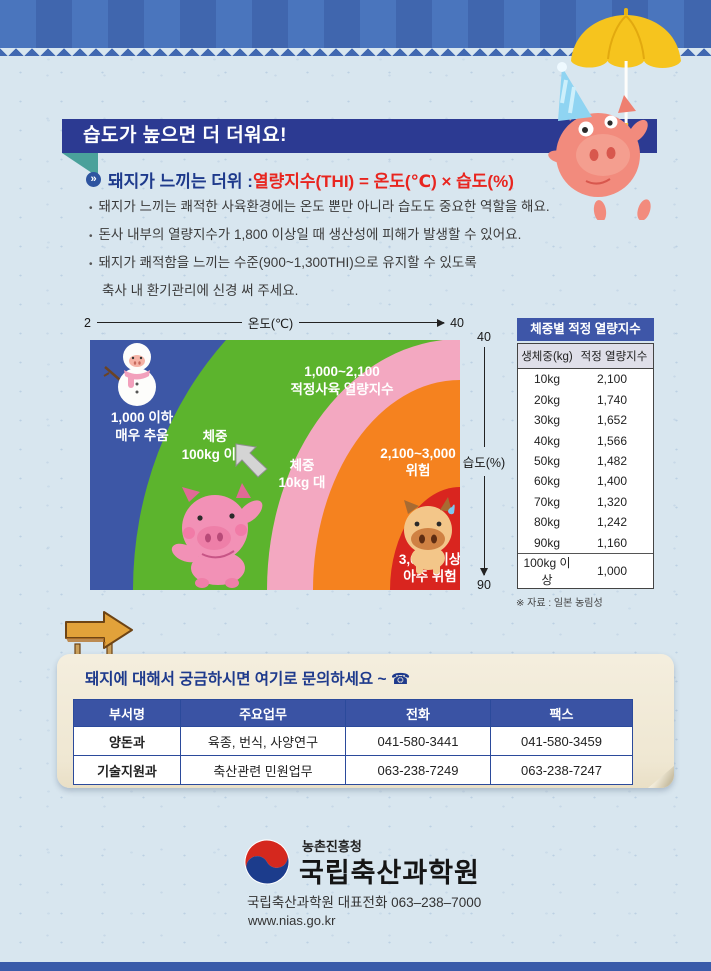  What do you see at coordinates (547, 399) in the screenshot?
I see `weight-cell: 20kg` at bounding box center [547, 399].